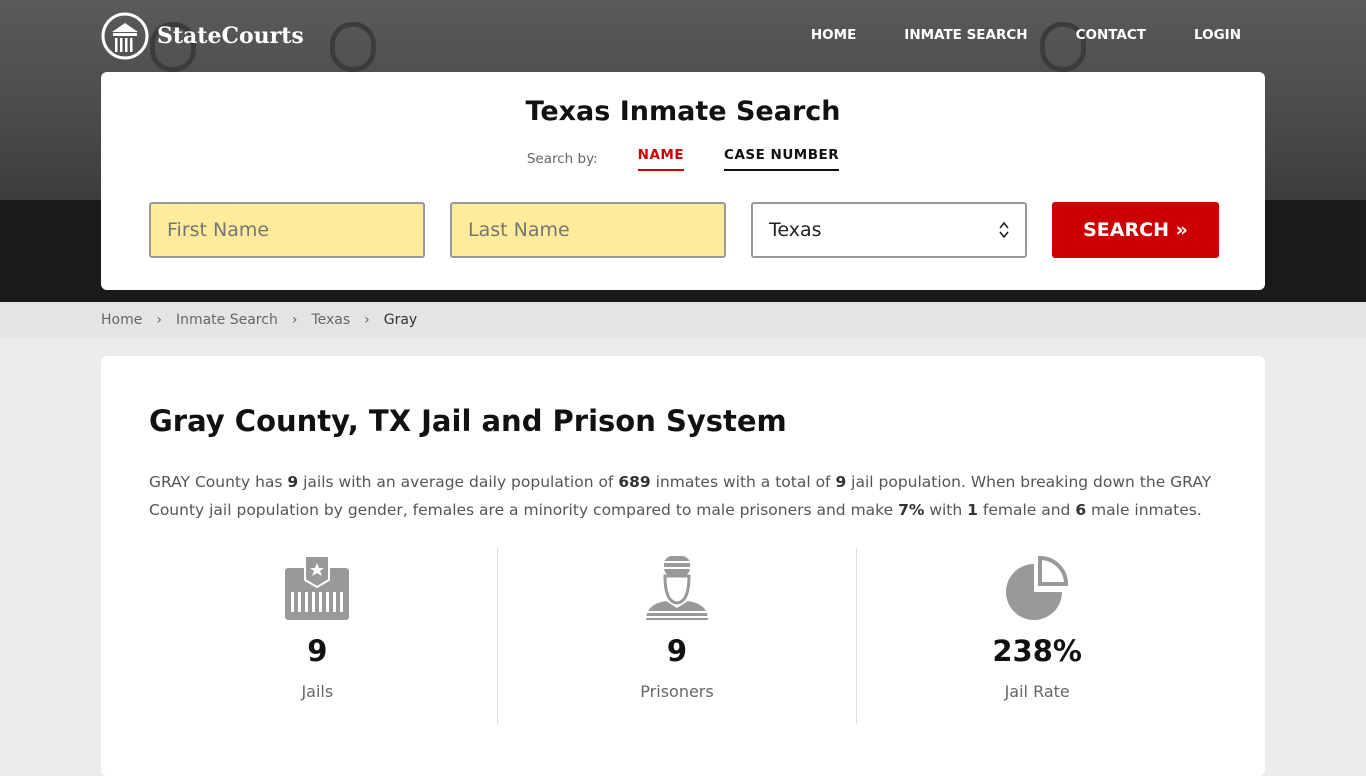 Image resolution: width=1366 pixels, height=776 pixels. Describe the element at coordinates (1037, 691) in the screenshot. I see `stat-label: Jail Rate` at that location.